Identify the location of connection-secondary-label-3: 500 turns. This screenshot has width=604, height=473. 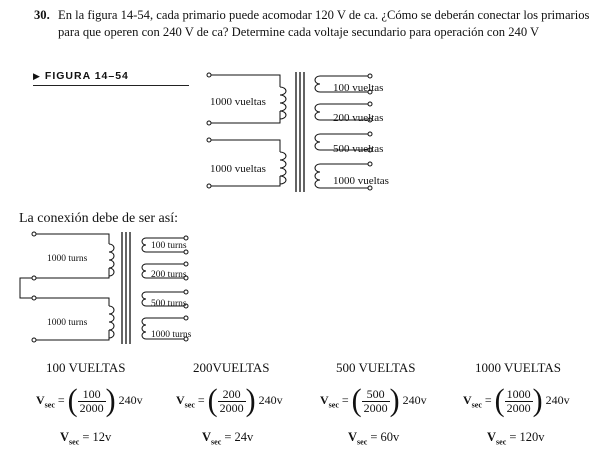
(169, 304).